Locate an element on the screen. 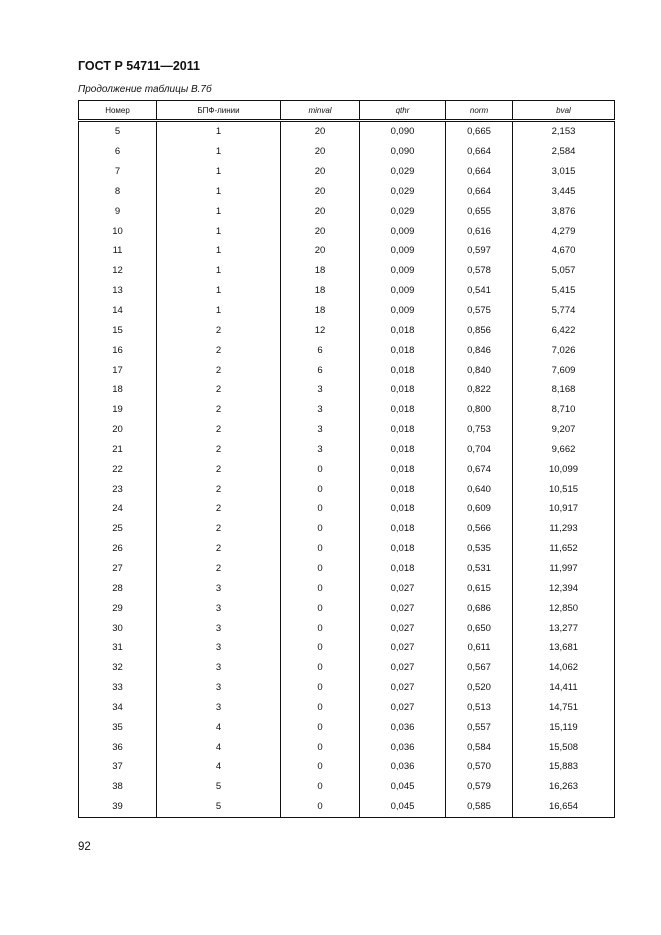 The image size is (661, 935). cell-number: 20 is located at coordinates (117, 429).